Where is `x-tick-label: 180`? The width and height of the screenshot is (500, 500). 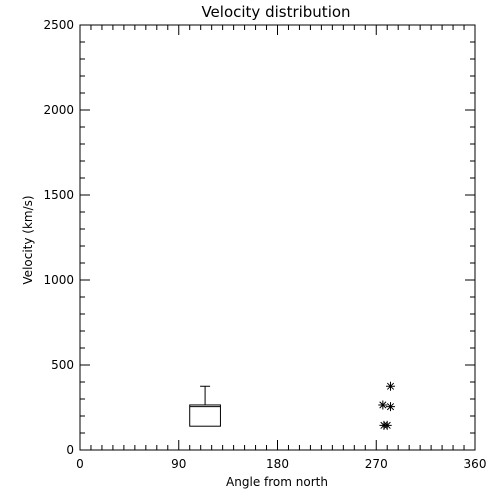
x-tick-label: 180 is located at coordinates (277, 464).